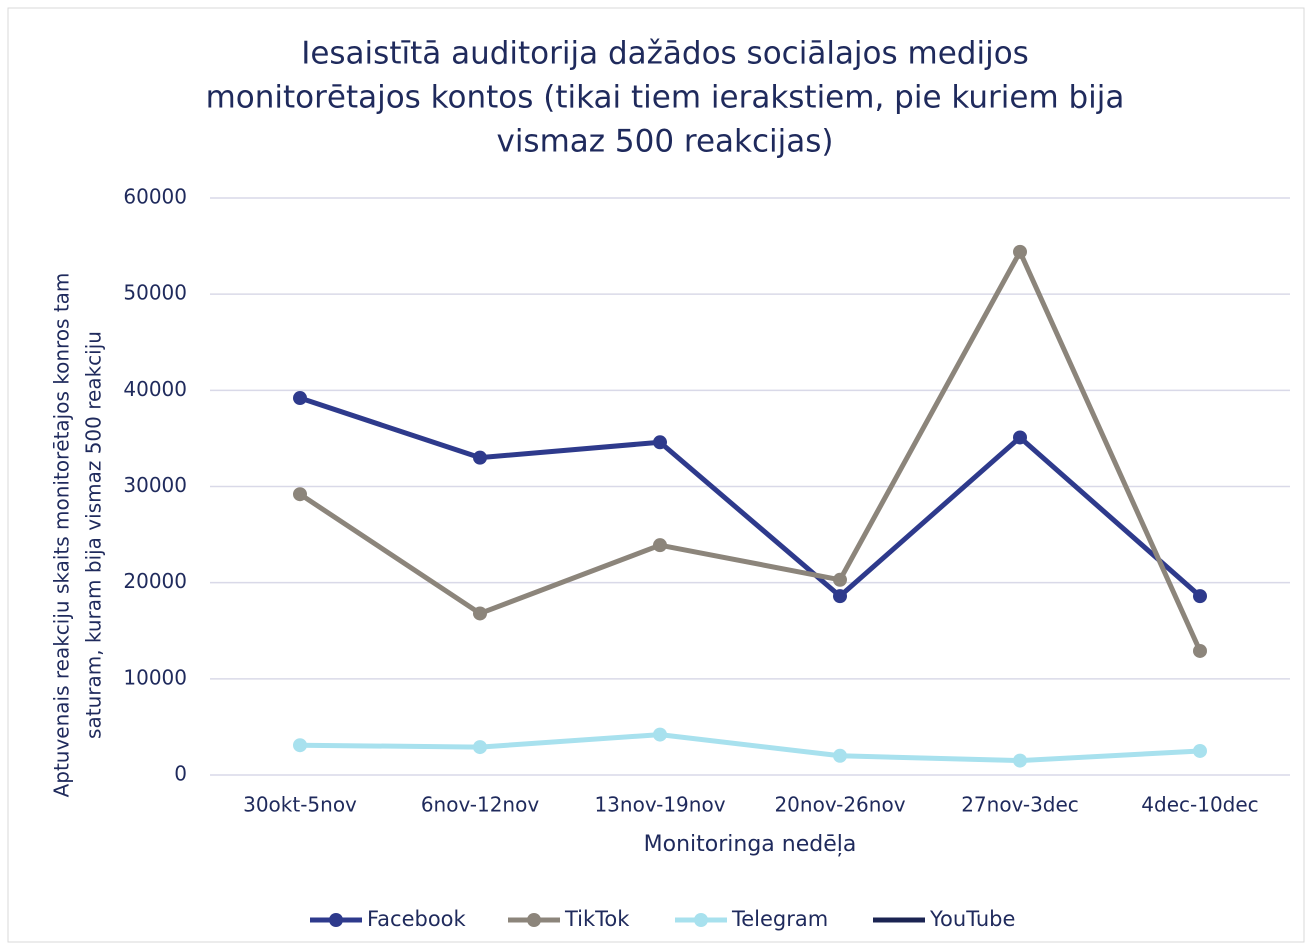 Image resolution: width=1311 pixels, height=951 pixels. Describe the element at coordinates (94, 535) in the screenshot. I see `y-axis-title: saturam, kuram bija vismaz 500 reakciju` at that location.